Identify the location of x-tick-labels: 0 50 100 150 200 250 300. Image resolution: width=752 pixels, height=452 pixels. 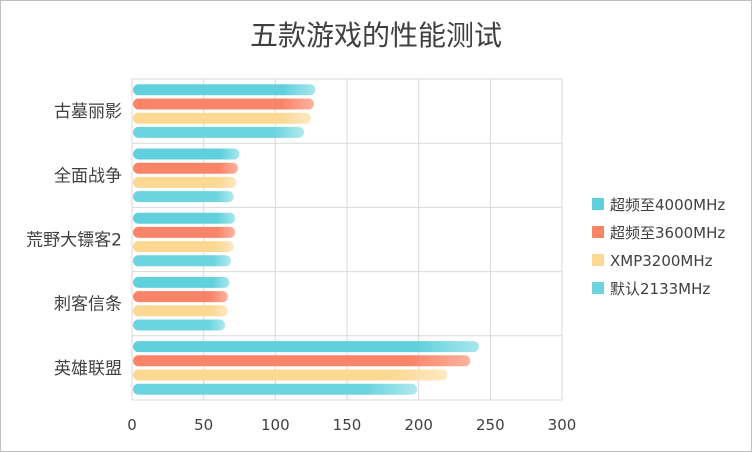
(351, 425).